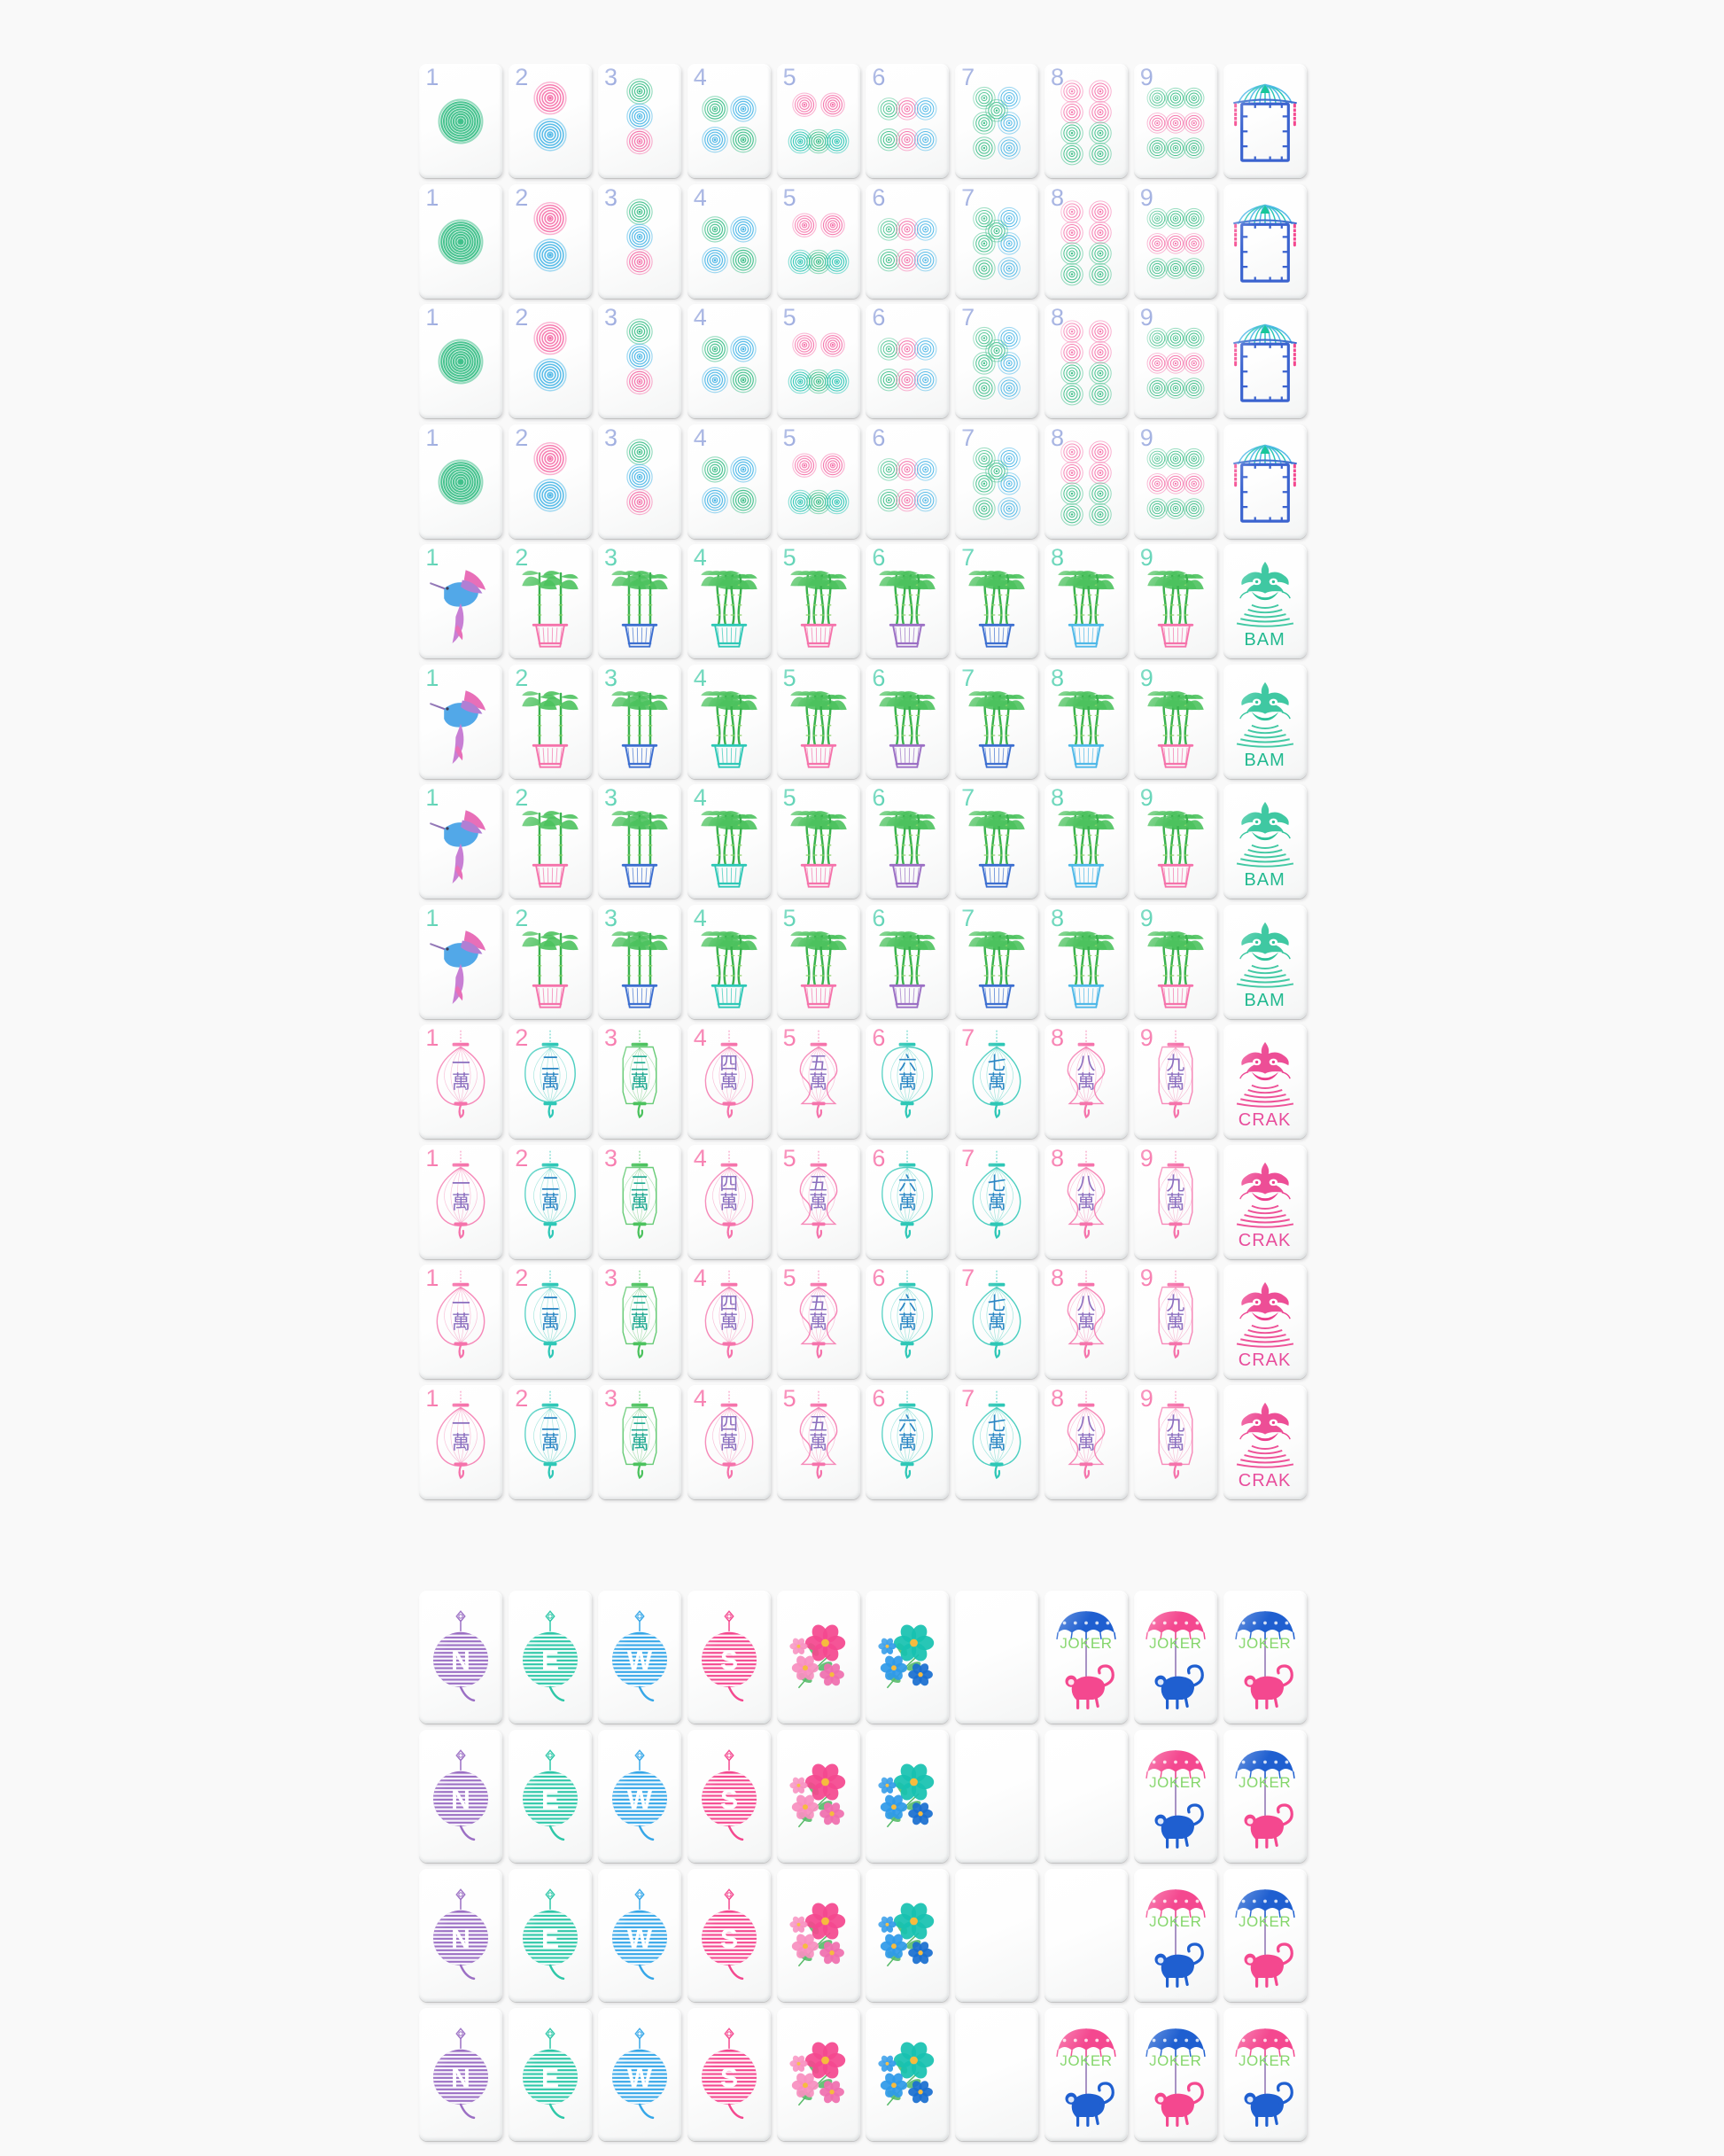 The image size is (1724, 2156). What do you see at coordinates (729, 241) in the screenshot?
I see `tile-dot-4: 4` at bounding box center [729, 241].